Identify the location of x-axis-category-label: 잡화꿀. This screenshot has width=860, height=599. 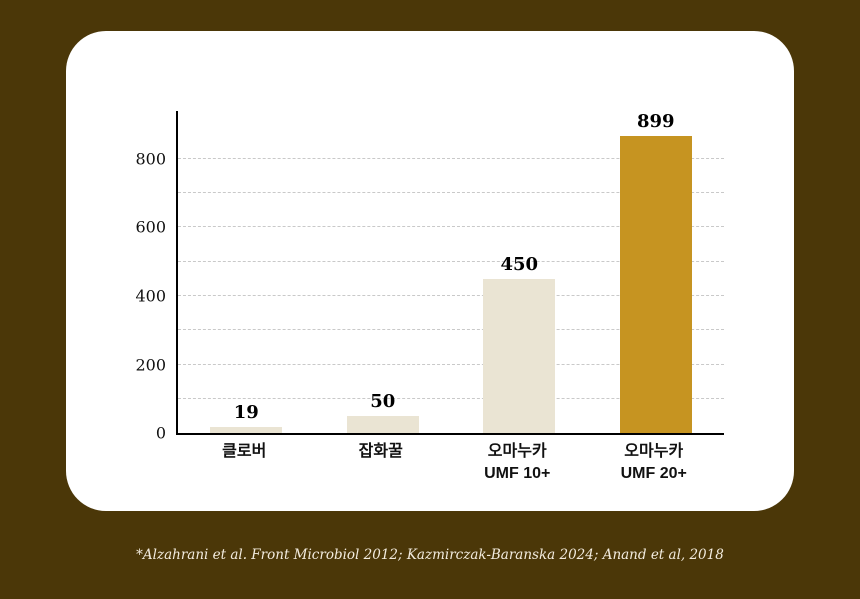
(381, 462).